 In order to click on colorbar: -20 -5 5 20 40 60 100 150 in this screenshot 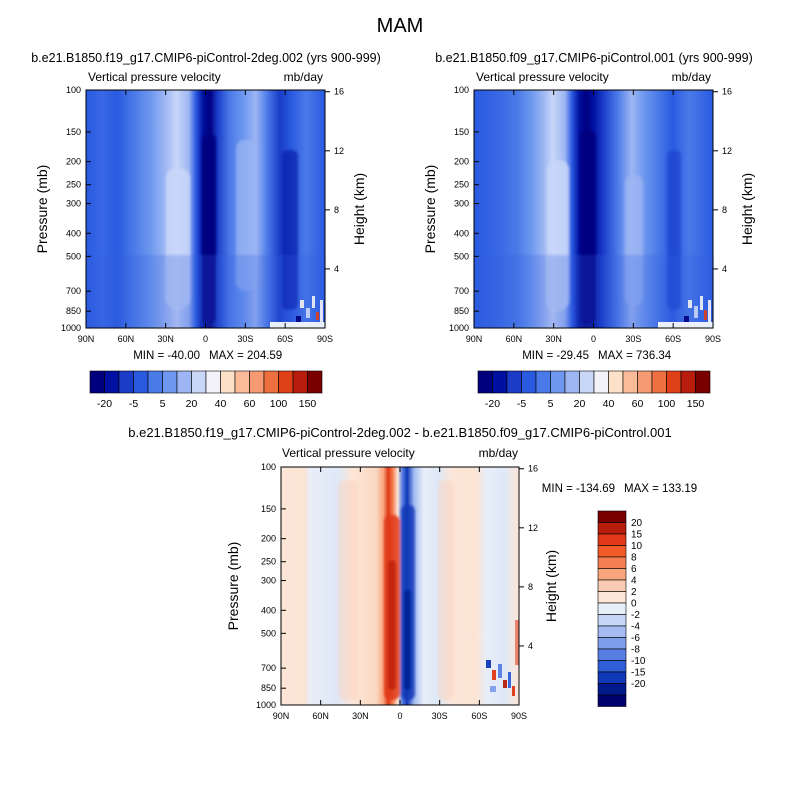, I will do `click(594, 390)`.